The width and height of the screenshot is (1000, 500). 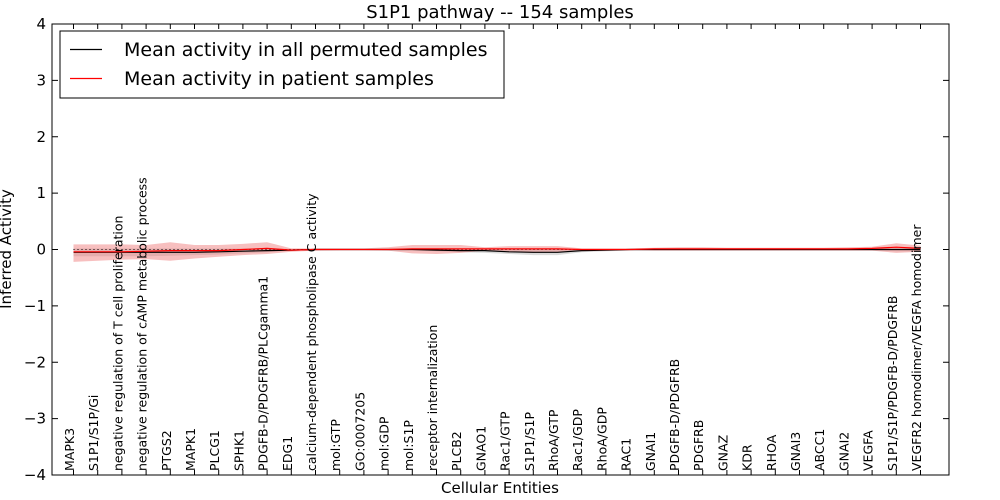 What do you see at coordinates (408, 445) in the screenshot?
I see `entity-label: mol:S1P` at bounding box center [408, 445].